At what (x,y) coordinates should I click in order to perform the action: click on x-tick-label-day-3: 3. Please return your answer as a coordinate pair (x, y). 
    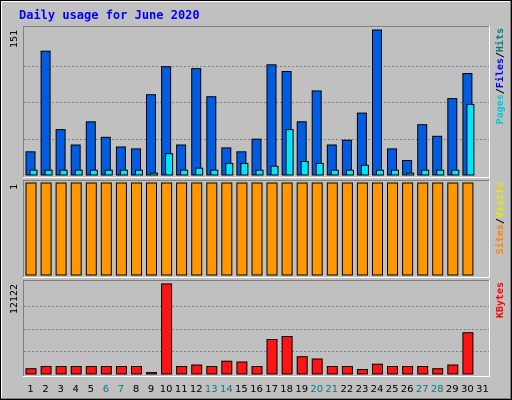
    Looking at the image, I should click on (61, 389).